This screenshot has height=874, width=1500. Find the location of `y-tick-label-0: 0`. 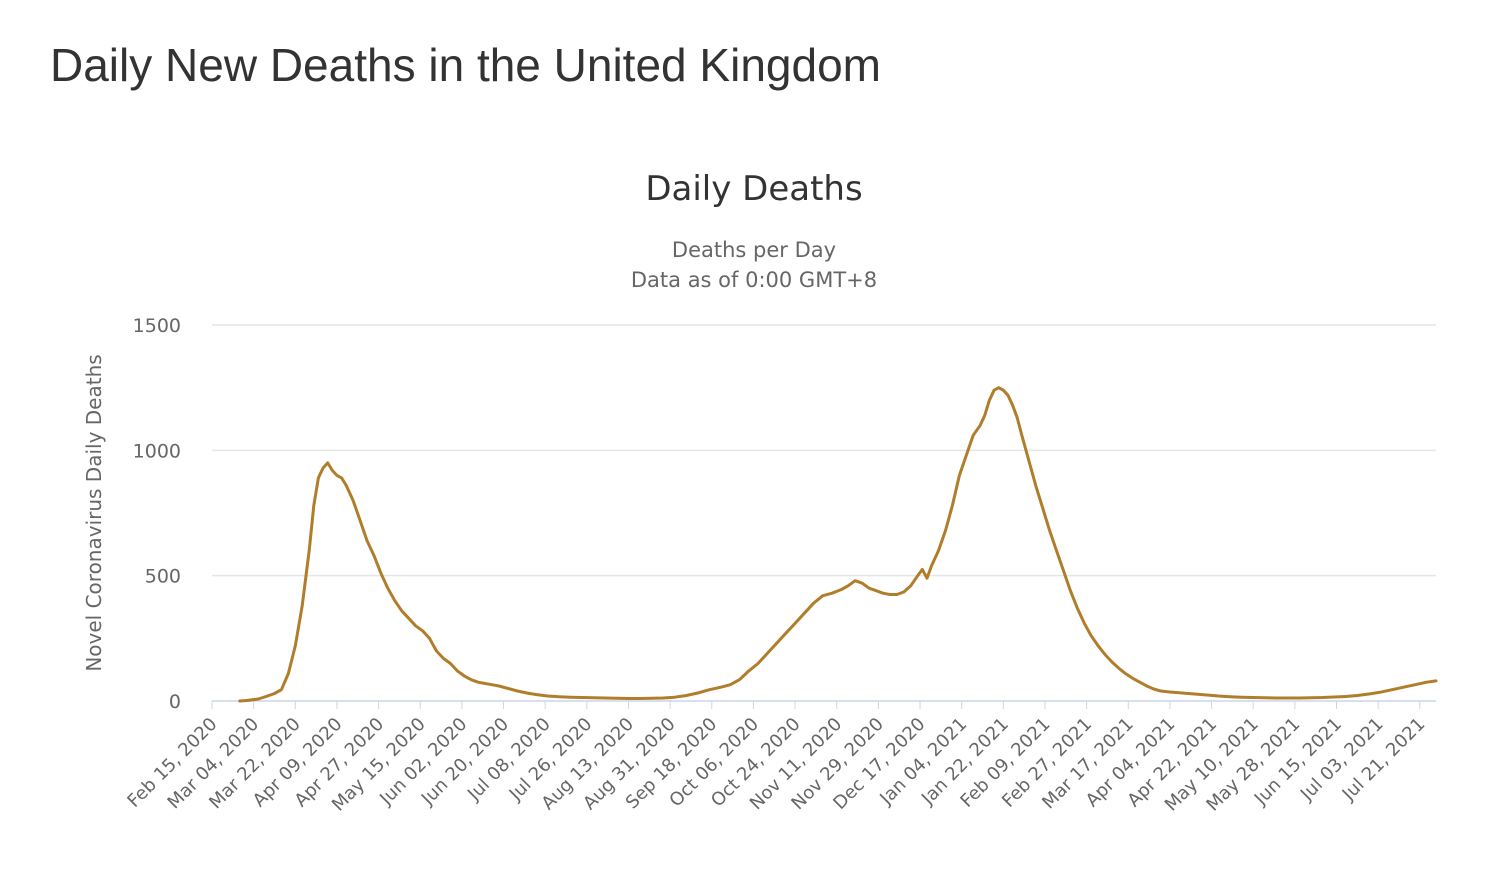

y-tick-label-0: 0 is located at coordinates (175, 702).